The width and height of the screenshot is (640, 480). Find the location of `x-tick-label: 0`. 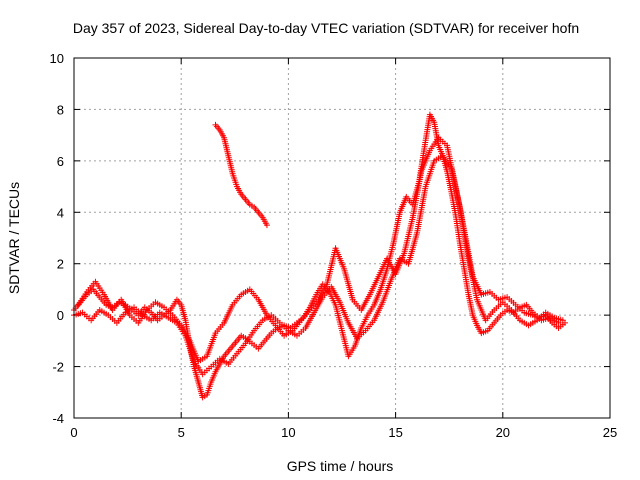

x-tick-label: 0 is located at coordinates (73, 432).